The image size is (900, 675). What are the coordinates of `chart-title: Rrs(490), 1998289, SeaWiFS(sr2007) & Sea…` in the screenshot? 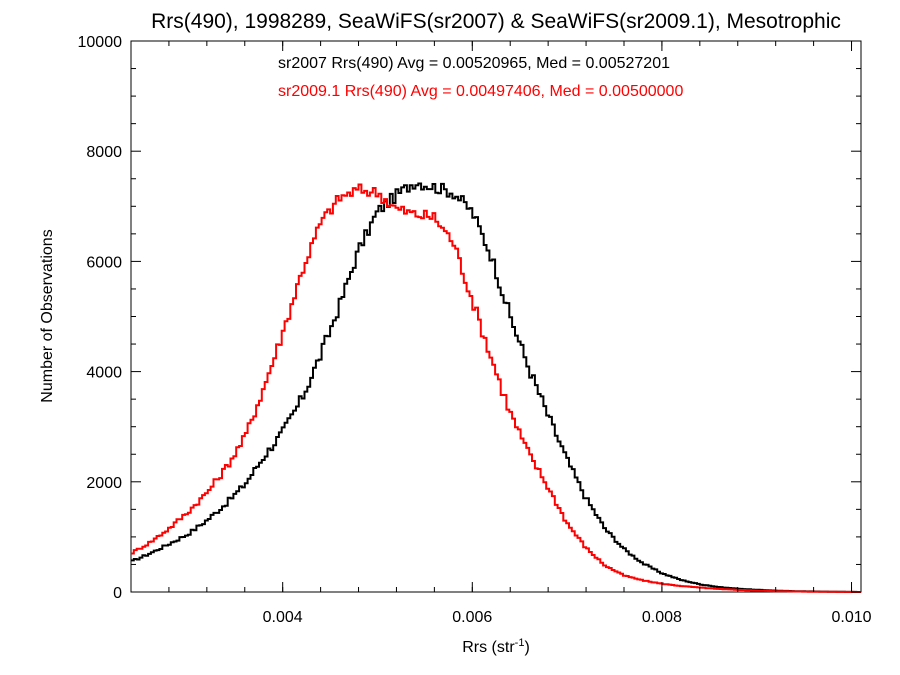 It's located at (496, 21).